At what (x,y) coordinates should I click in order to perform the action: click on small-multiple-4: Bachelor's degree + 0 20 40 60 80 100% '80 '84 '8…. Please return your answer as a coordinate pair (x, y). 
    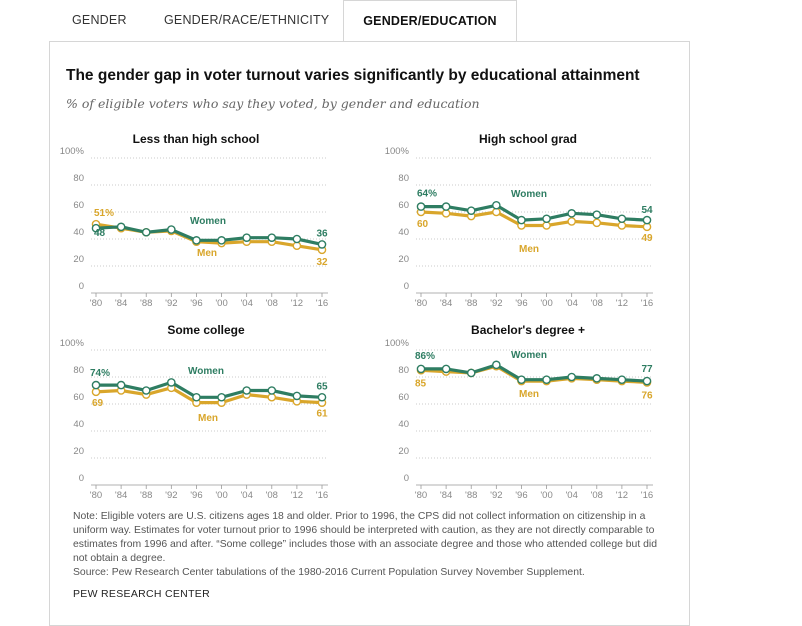
    Looking at the image, I should click on (519, 412).